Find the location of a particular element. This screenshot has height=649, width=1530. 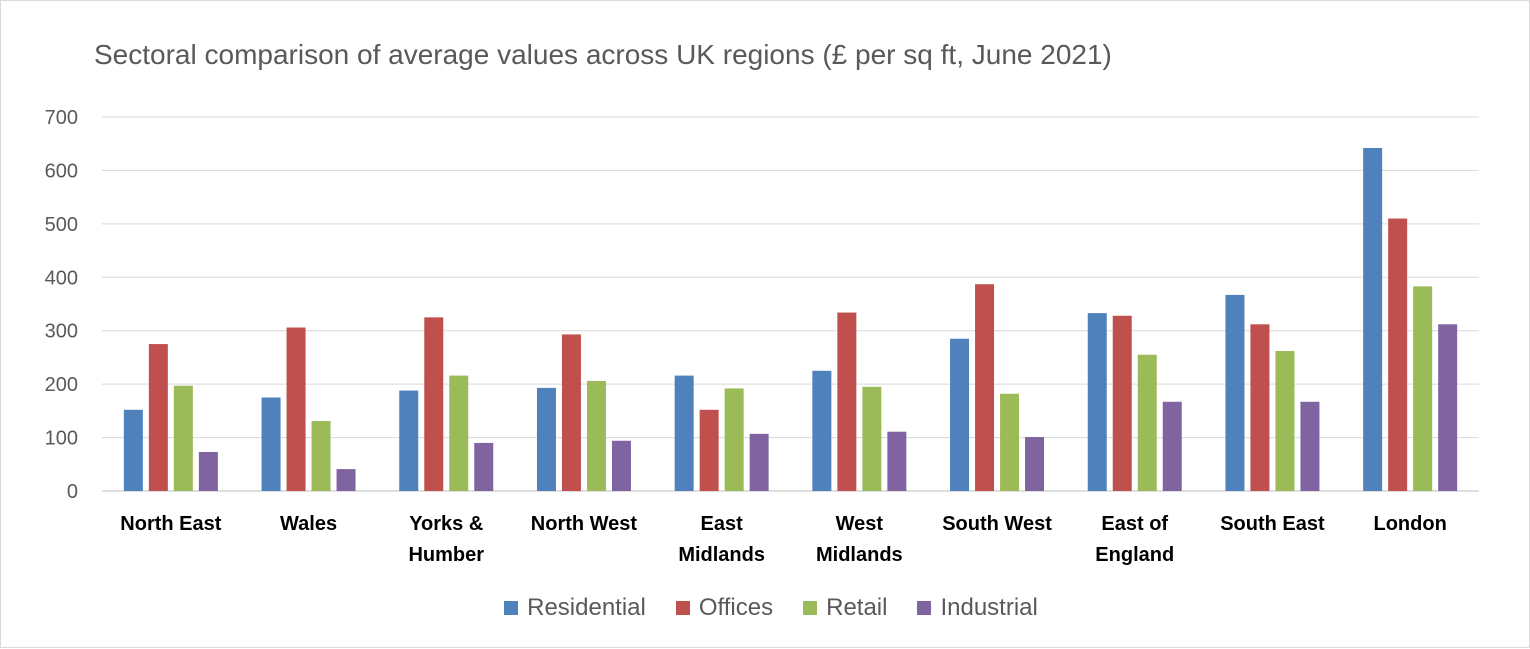

legend-label: Offices is located at coordinates (736, 607).